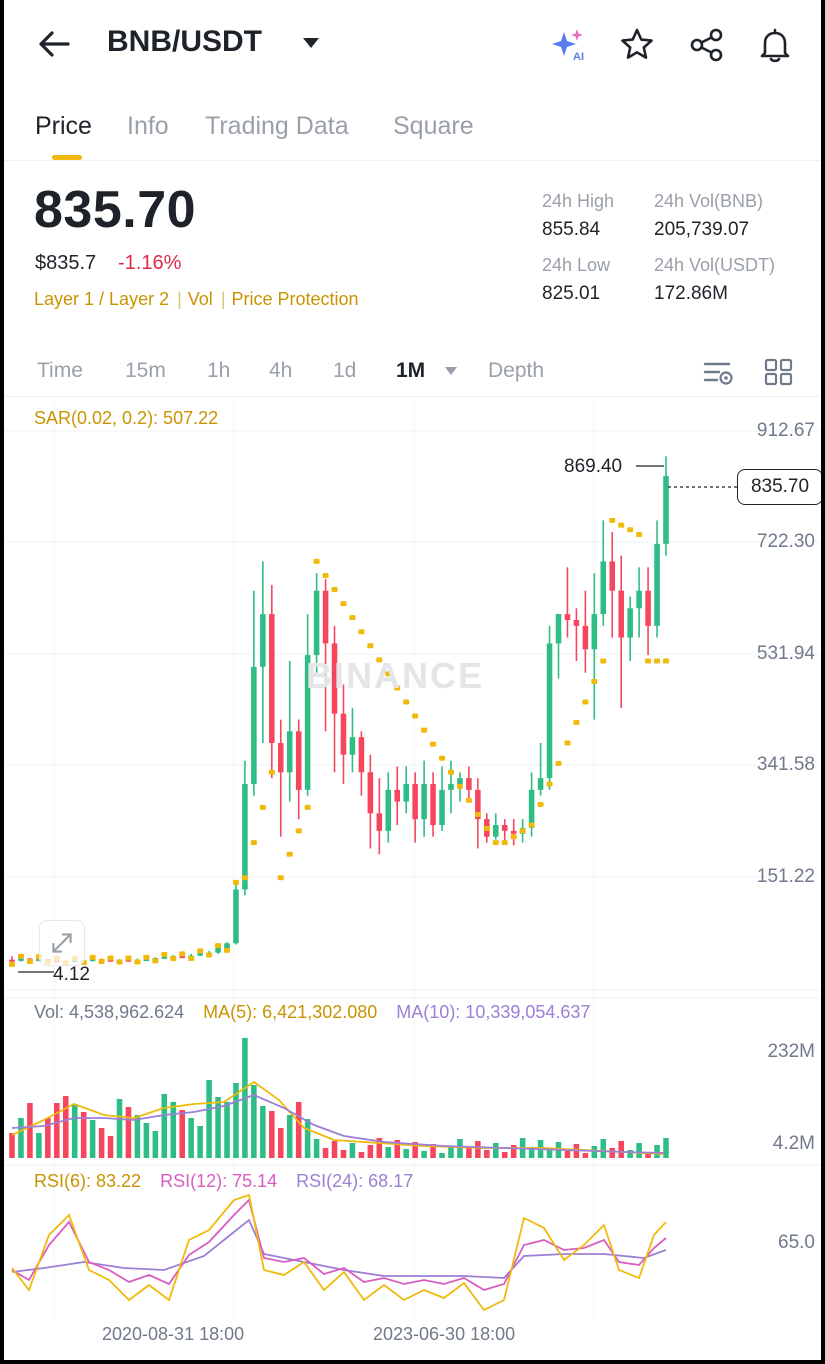  I want to click on layout-grid-icon, so click(779, 372).